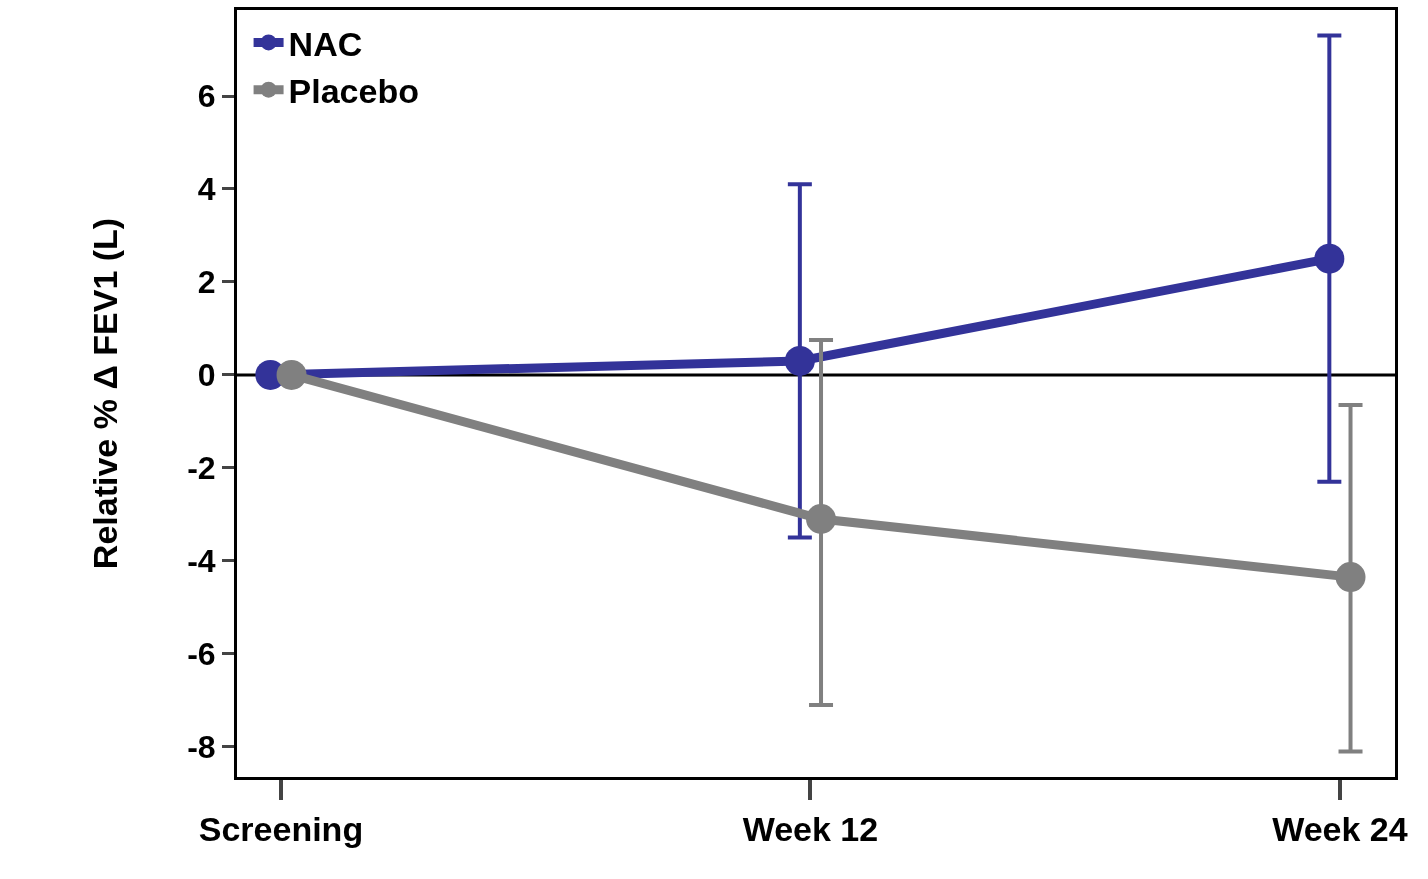 The height and width of the screenshot is (879, 1428). What do you see at coordinates (206, 96) in the screenshot?
I see `y-tick-label: 6` at bounding box center [206, 96].